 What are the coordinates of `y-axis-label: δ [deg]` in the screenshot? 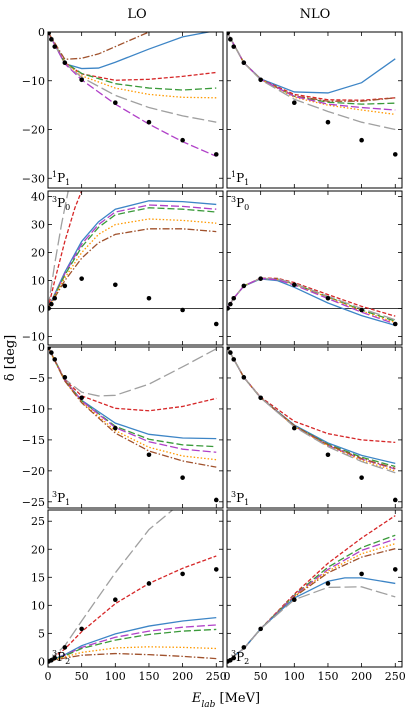 It's located at (10, 358).